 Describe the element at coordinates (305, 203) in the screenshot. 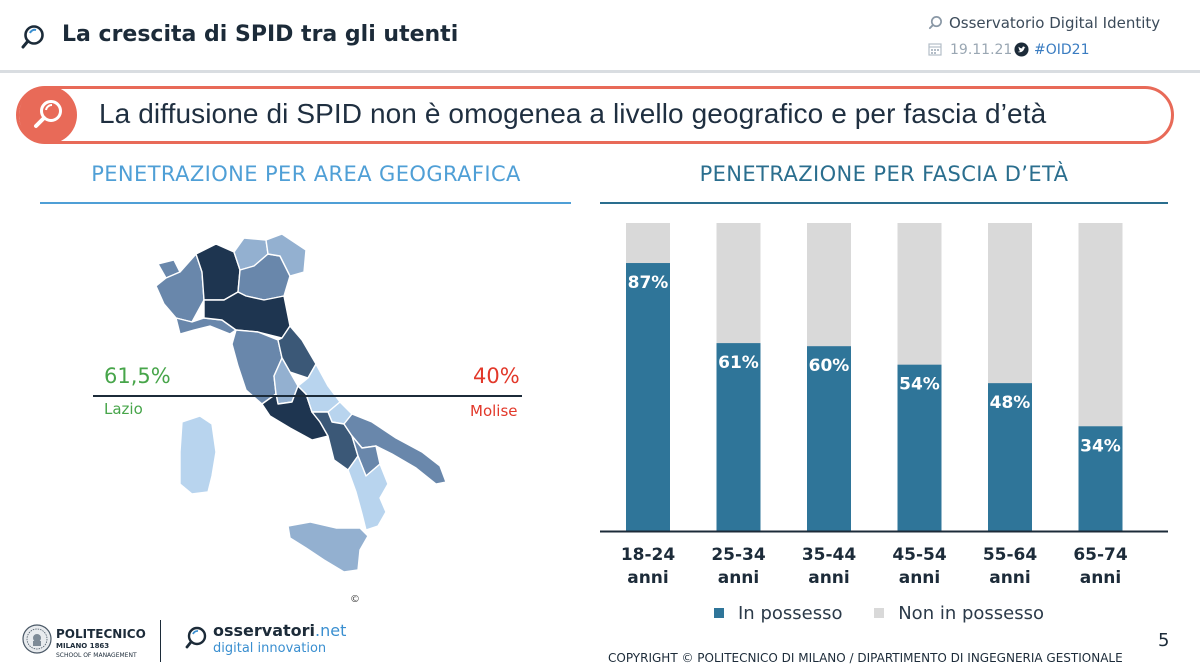

I see `geographic-section-rule` at that location.